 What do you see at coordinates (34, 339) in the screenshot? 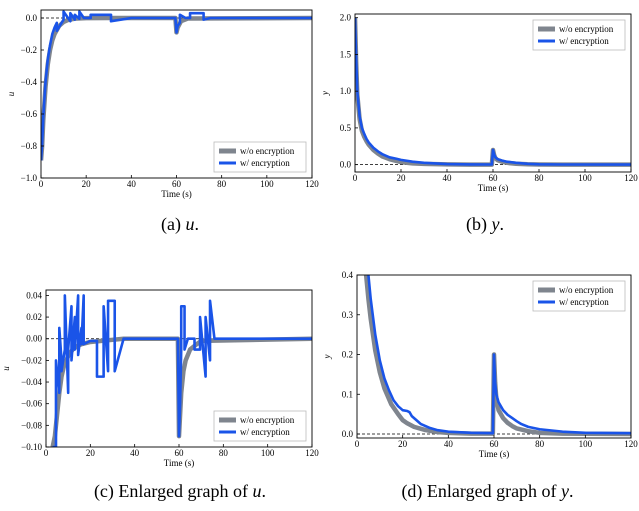
I see `y-tick-label: 0.00` at bounding box center [34, 339].